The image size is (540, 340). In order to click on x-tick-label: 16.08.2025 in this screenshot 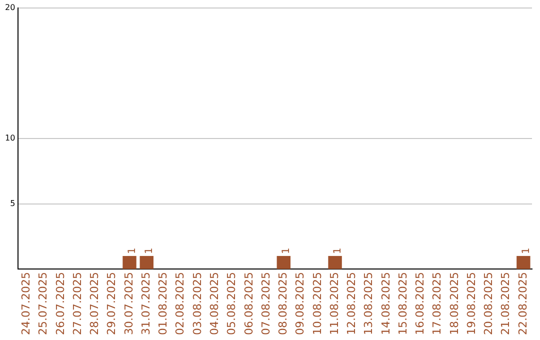, I will do `click(420, 304)`.